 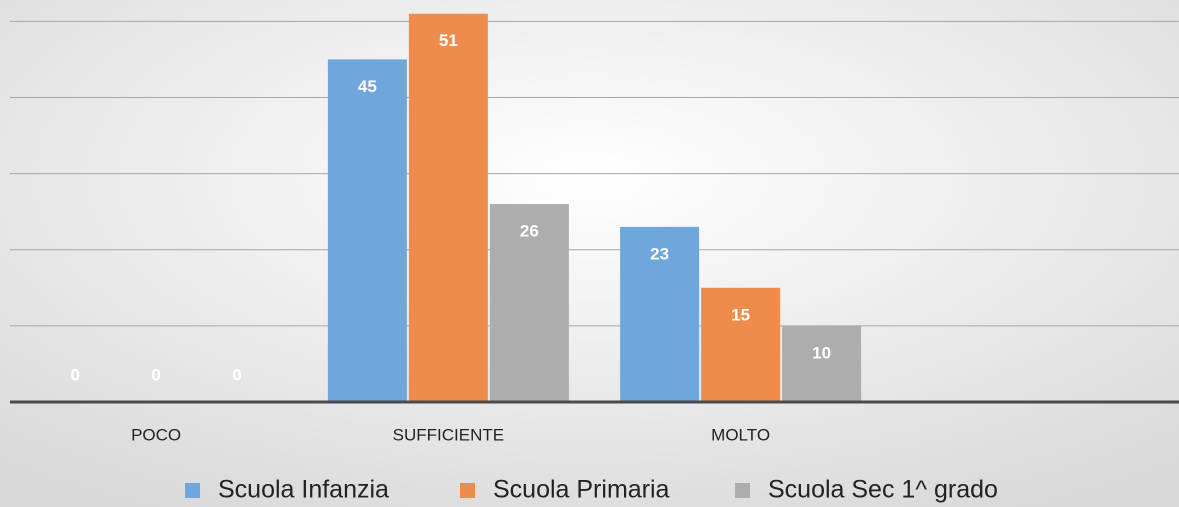 What do you see at coordinates (156, 434) in the screenshot?
I see `x-tick-label: POCO` at bounding box center [156, 434].